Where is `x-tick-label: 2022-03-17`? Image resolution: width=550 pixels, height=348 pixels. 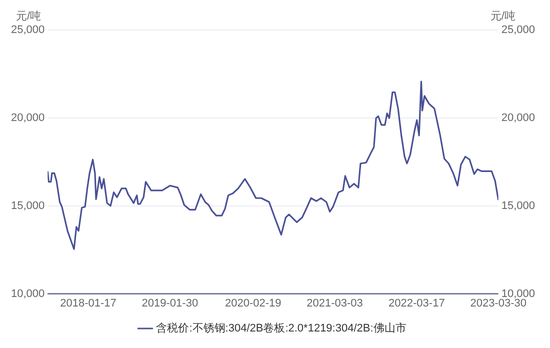 x-tick-label: 2022-03-17 is located at coordinates (416, 303).